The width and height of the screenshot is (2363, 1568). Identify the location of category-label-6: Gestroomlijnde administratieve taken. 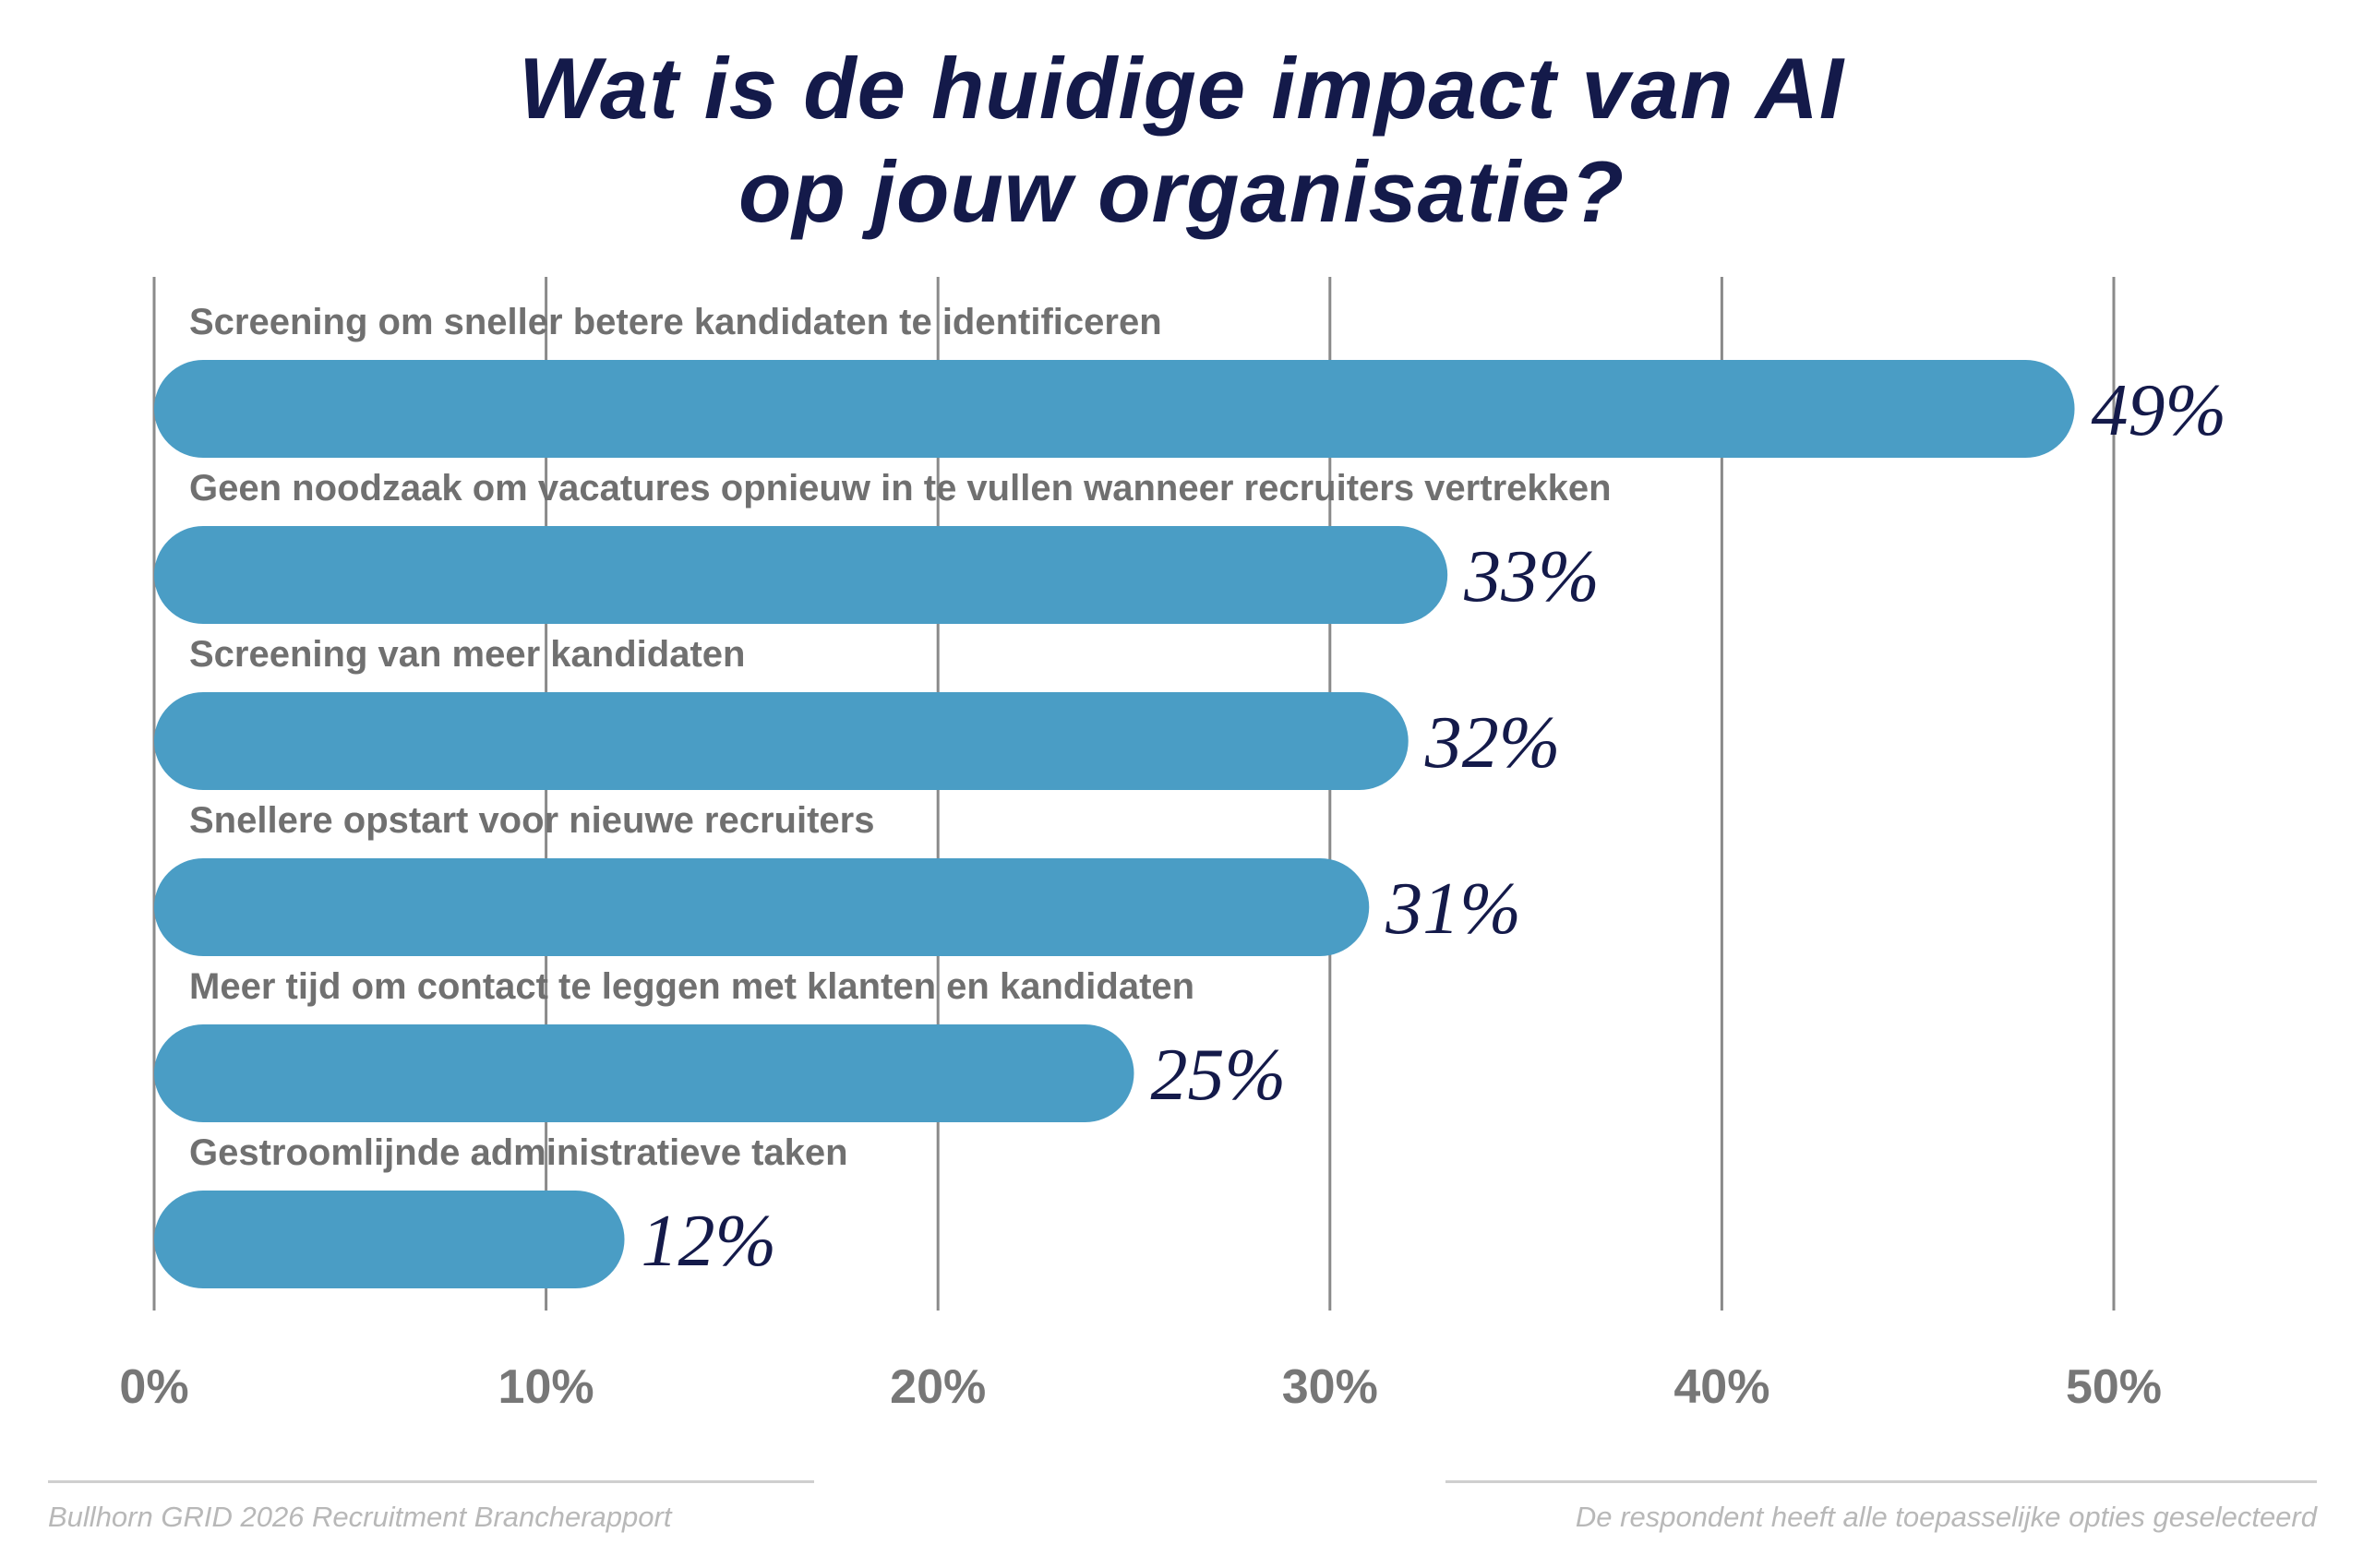
(518, 1153).